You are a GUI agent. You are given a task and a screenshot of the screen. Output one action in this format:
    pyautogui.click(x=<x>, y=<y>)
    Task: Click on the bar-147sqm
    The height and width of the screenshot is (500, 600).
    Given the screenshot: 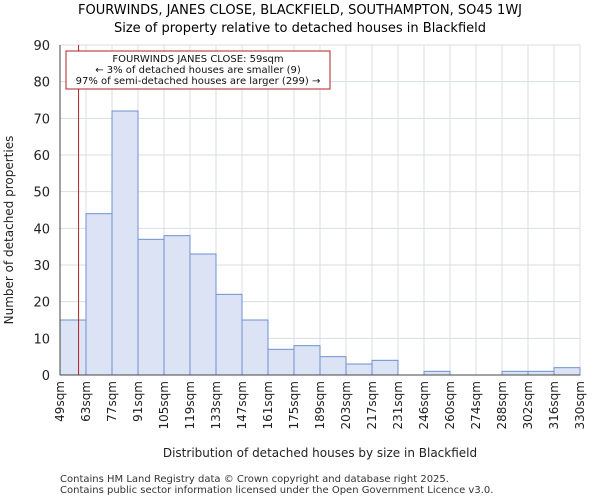 What is the action you would take?
    pyautogui.click(x=255, y=347)
    